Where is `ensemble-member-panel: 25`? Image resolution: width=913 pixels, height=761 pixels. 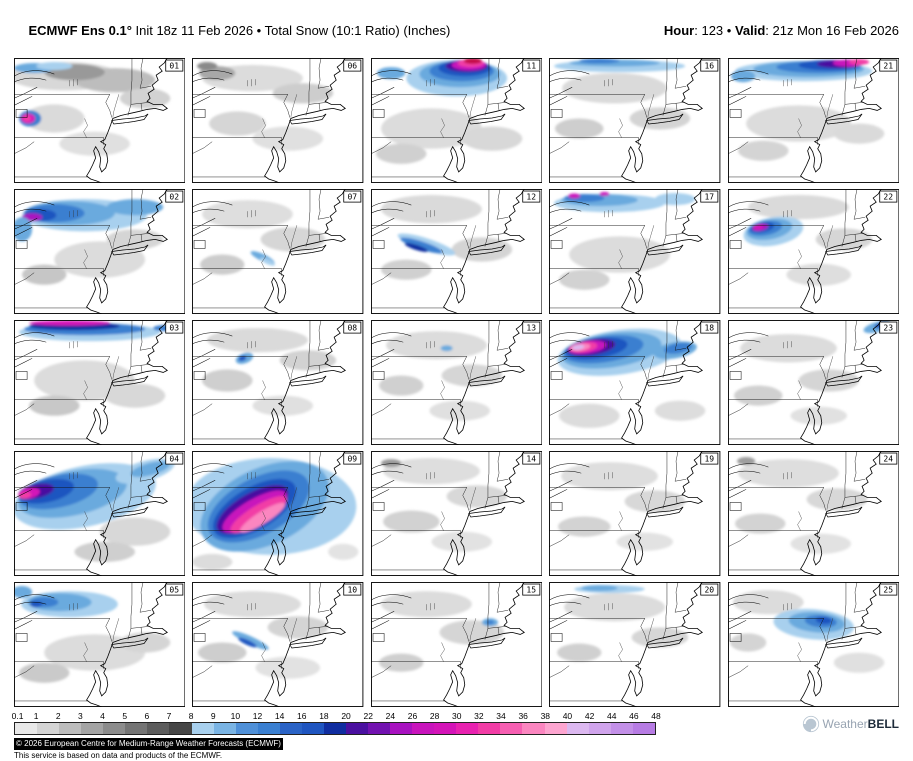 ensemble-member-panel: 25 is located at coordinates (813, 645).